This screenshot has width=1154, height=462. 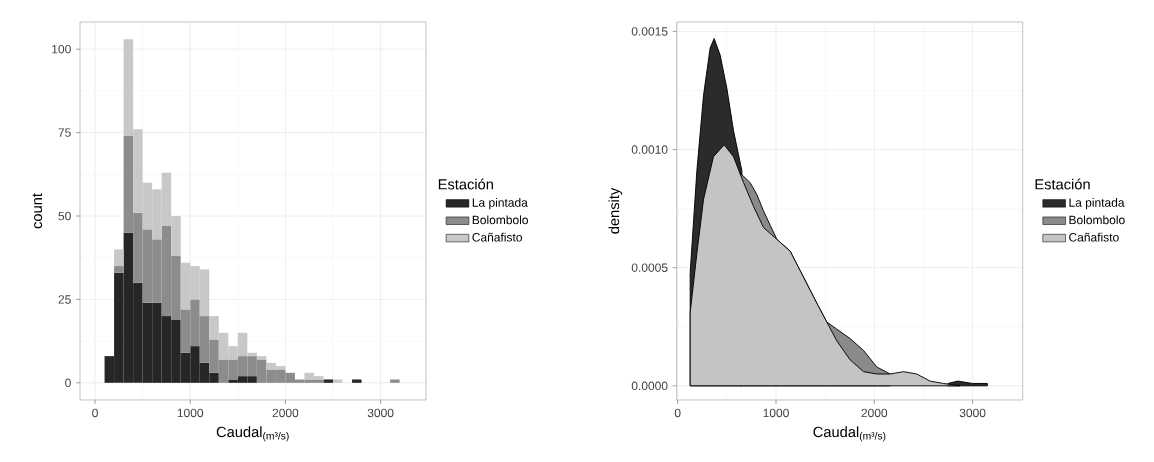 What do you see at coordinates (68, 383) in the screenshot?
I see `y-tick-label: 0` at bounding box center [68, 383].